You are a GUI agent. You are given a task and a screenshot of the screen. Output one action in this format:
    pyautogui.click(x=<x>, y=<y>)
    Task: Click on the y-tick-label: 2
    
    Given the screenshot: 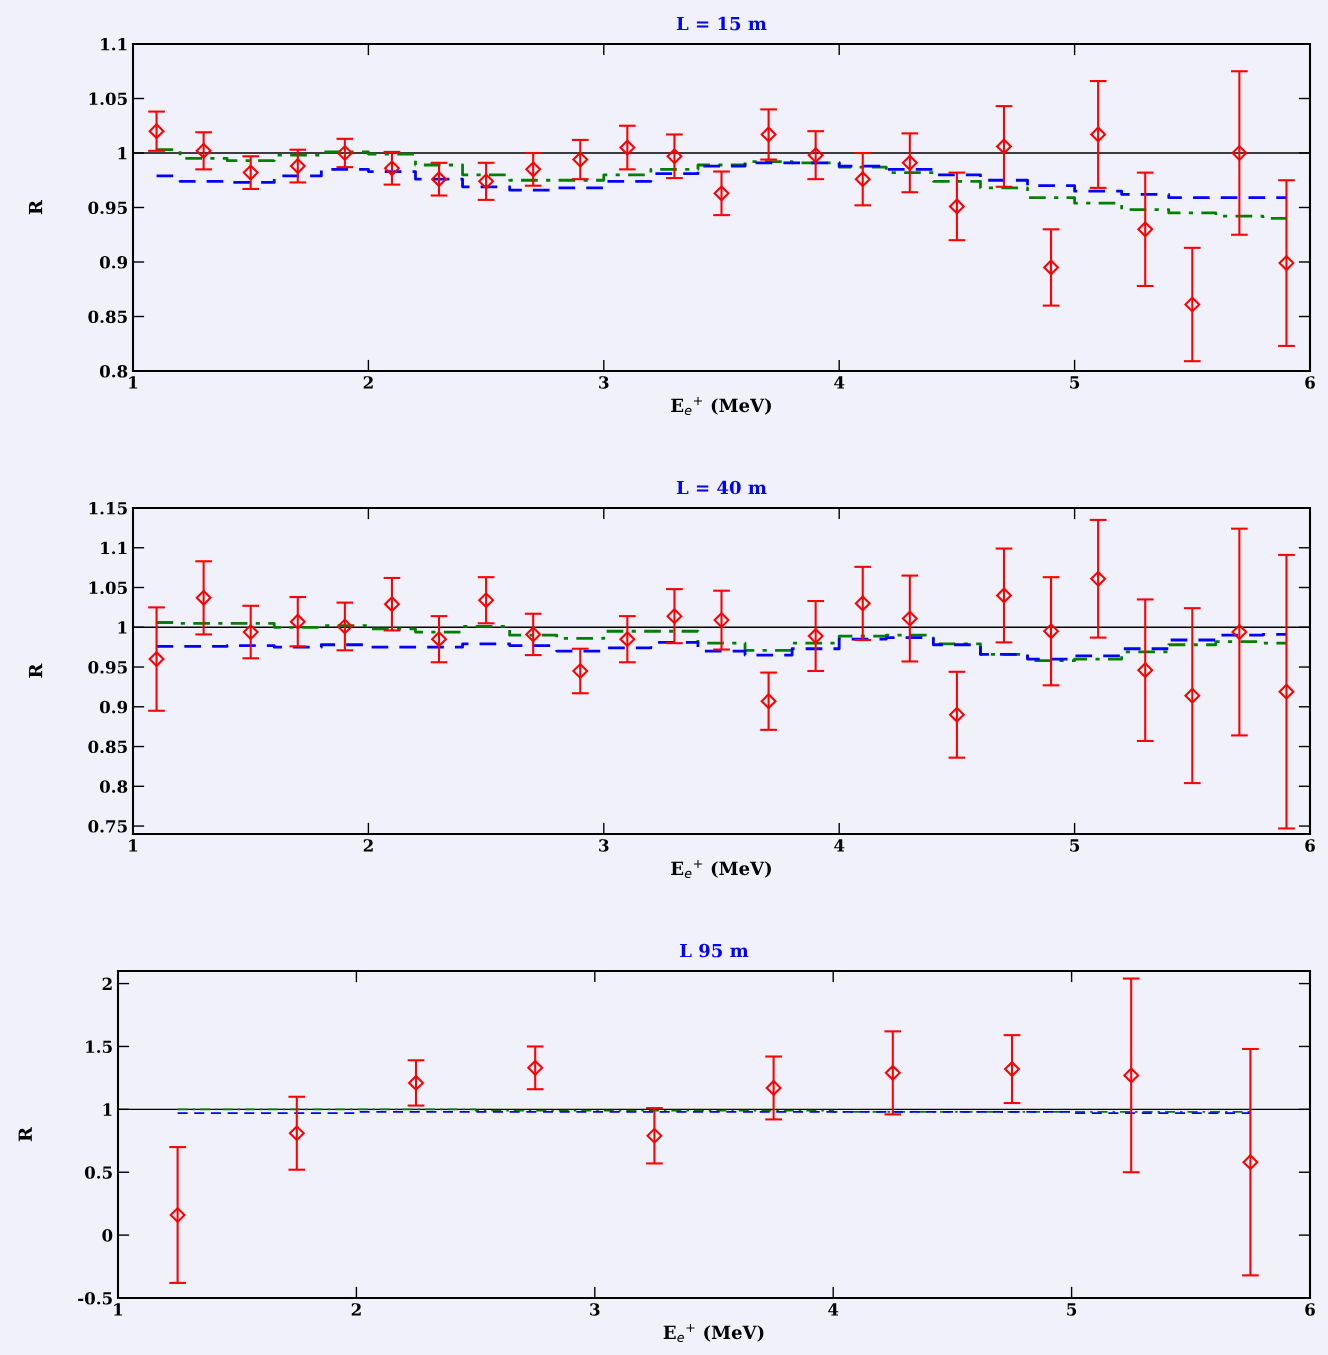 What is the action you would take?
    pyautogui.click(x=107, y=983)
    